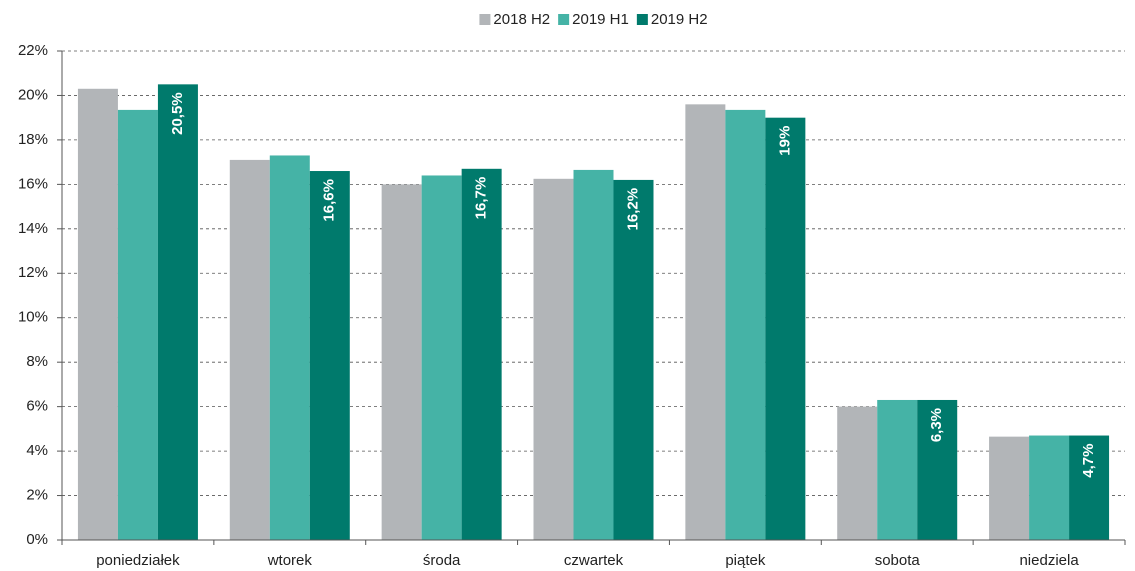 This screenshot has width=1135, height=571. What do you see at coordinates (290, 560) in the screenshot?
I see `x-tick-label: wtorek` at bounding box center [290, 560].